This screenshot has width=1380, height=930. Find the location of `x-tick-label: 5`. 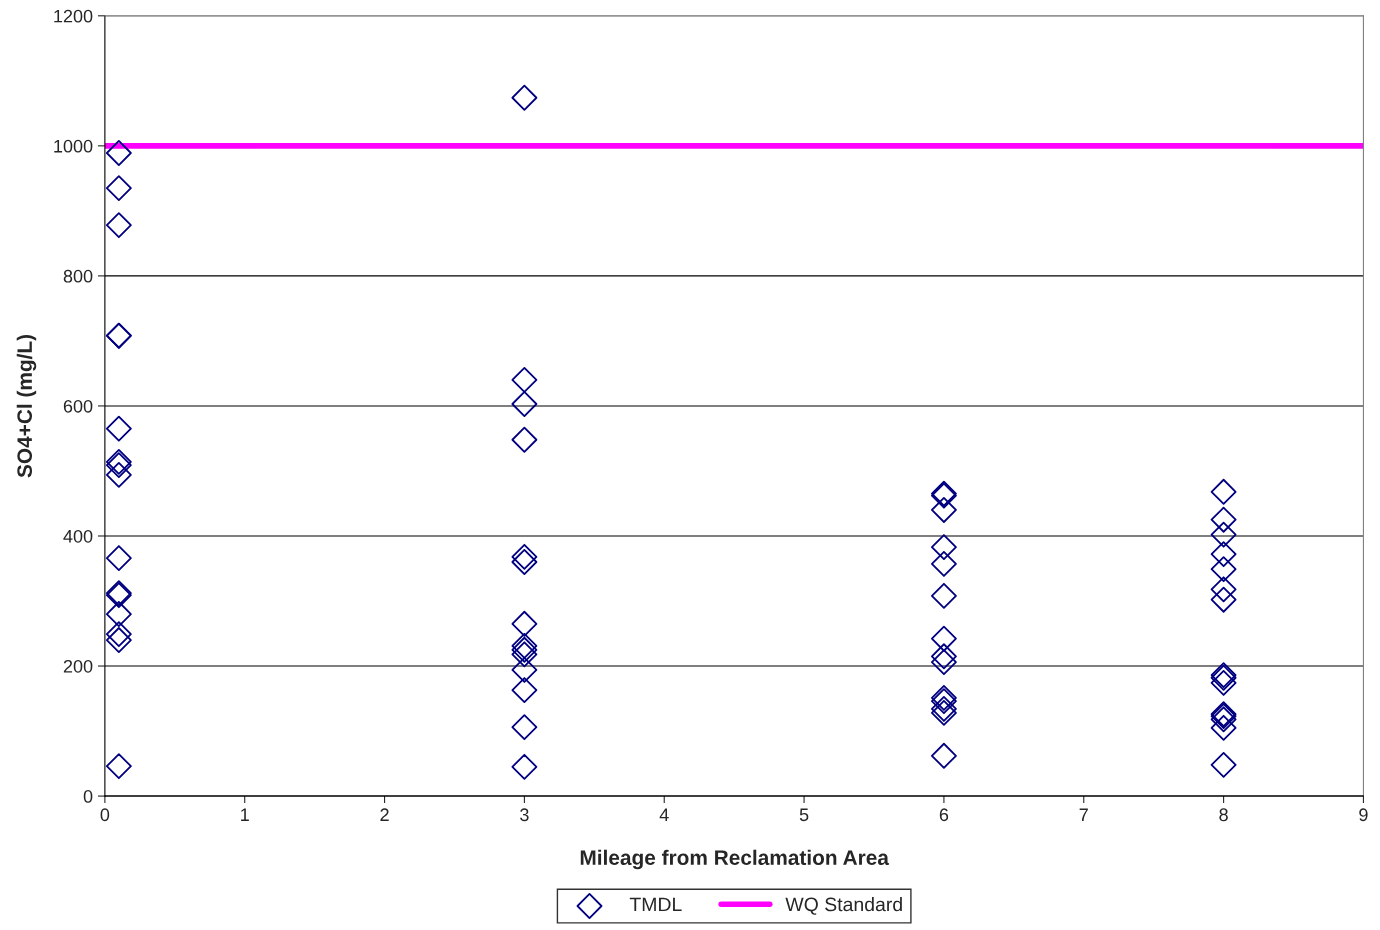

x-tick-label: 5 is located at coordinates (804, 815).